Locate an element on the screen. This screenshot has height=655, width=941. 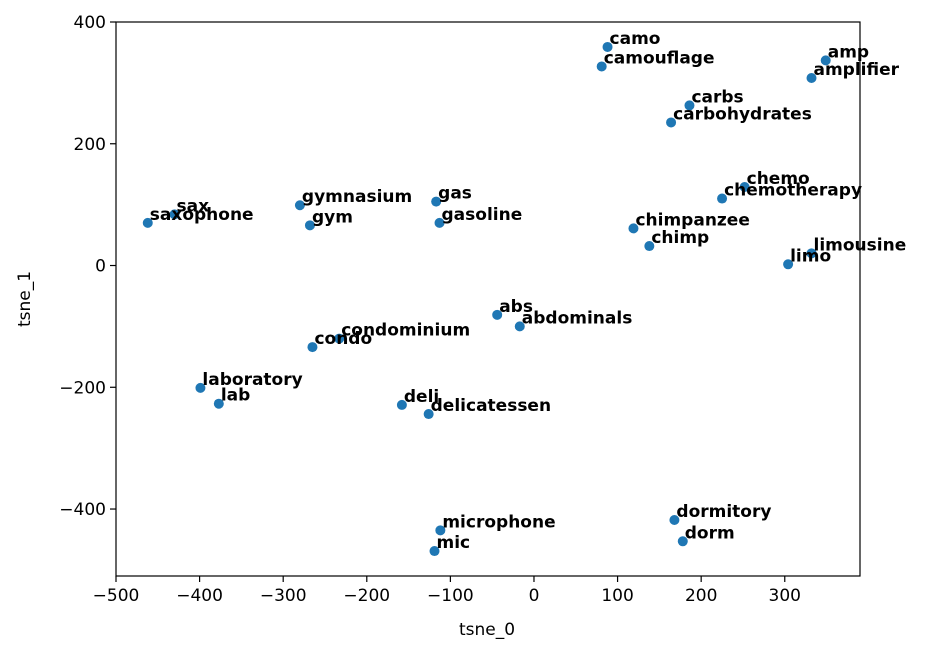
y-tick-label: 0 is located at coordinates (100, 267).